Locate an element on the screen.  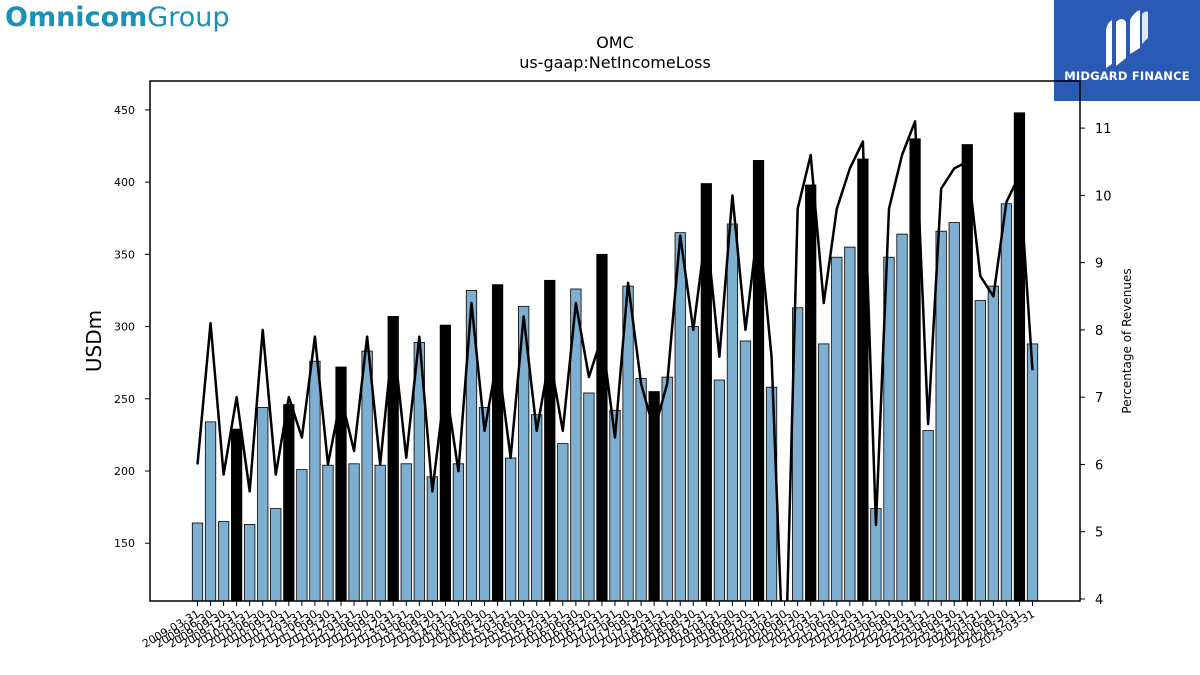
y2-tick-label: 5 is located at coordinates (1099, 533).